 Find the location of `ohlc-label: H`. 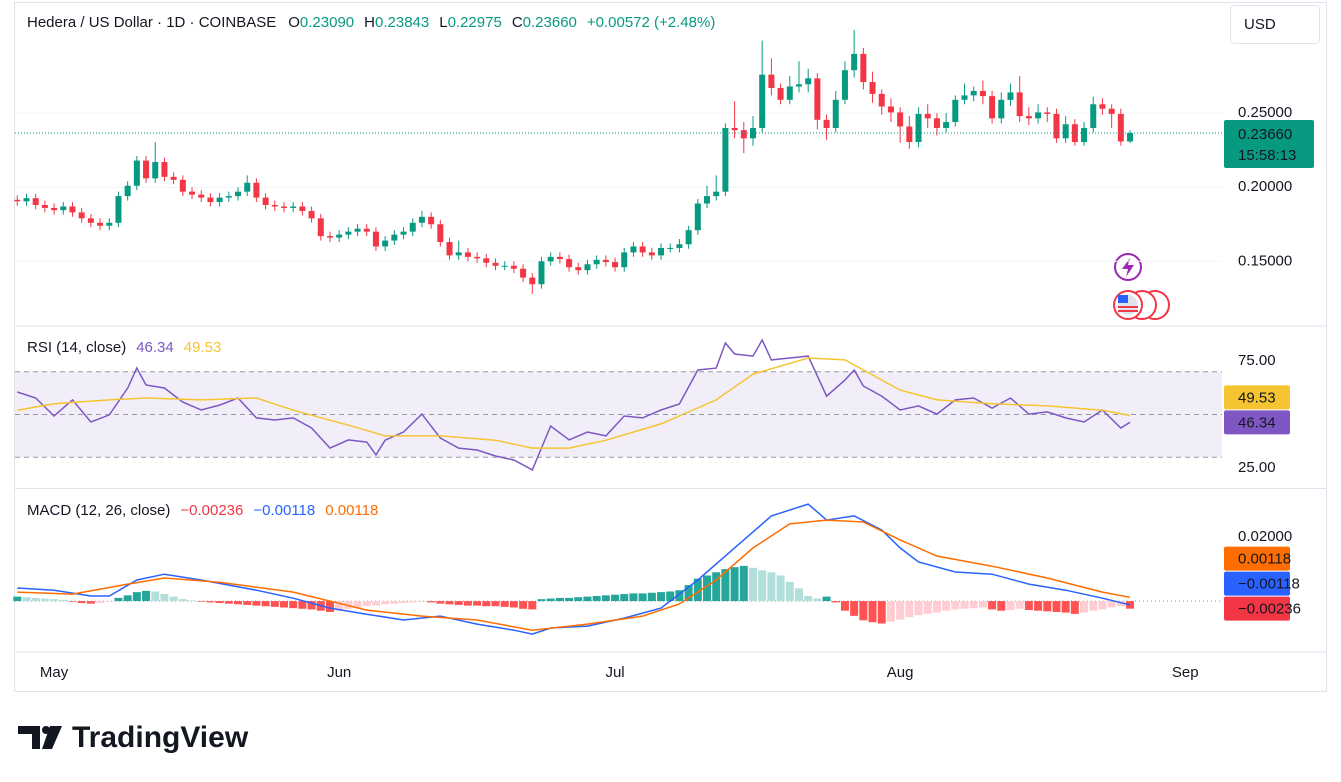

ohlc-label: H is located at coordinates (369, 22).